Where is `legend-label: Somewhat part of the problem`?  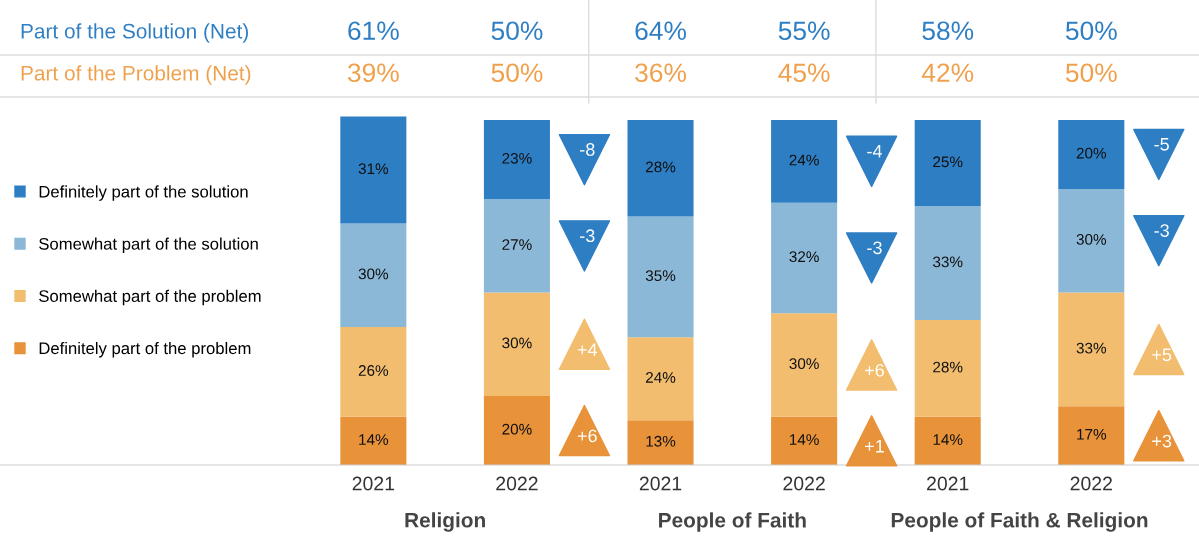 legend-label: Somewhat part of the problem is located at coordinates (150, 297).